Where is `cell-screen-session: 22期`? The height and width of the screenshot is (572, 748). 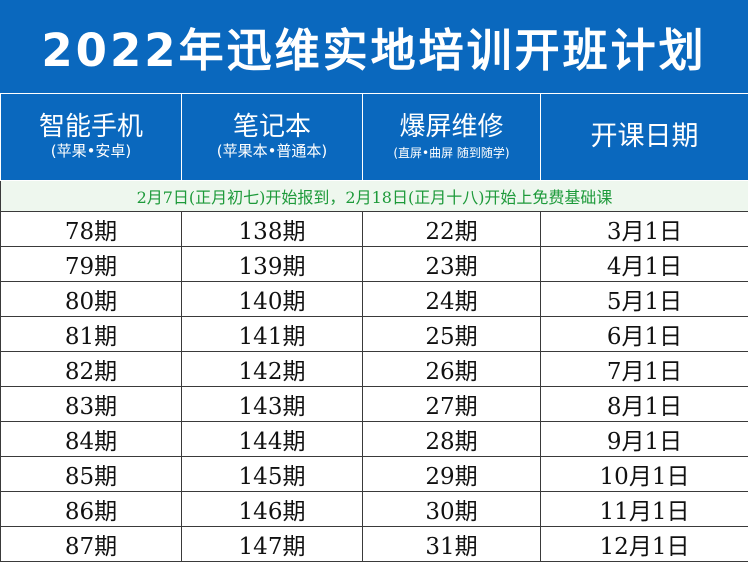
cell-screen-session: 22期 is located at coordinates (451, 229).